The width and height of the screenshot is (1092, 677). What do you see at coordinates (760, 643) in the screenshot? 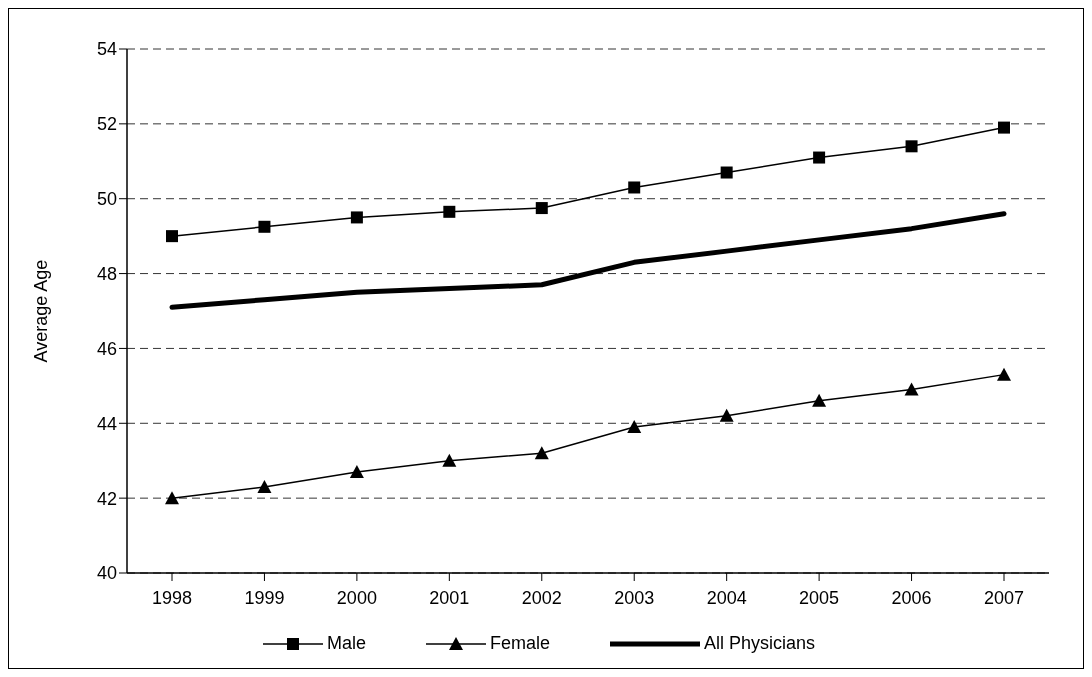
I see `legend-label: All Physicians` at bounding box center [760, 643].